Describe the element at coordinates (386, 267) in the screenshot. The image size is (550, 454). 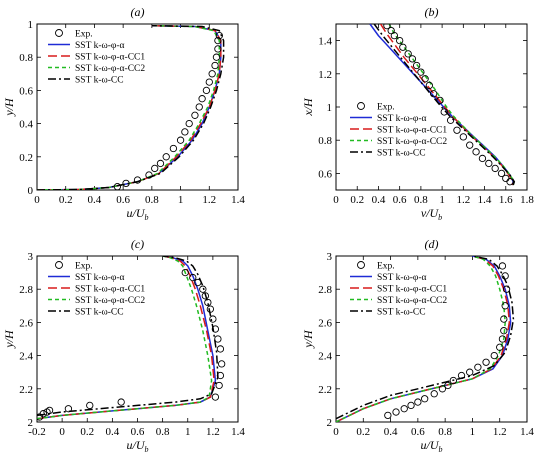
I see `legend-label-exp: Exp.` at that location.